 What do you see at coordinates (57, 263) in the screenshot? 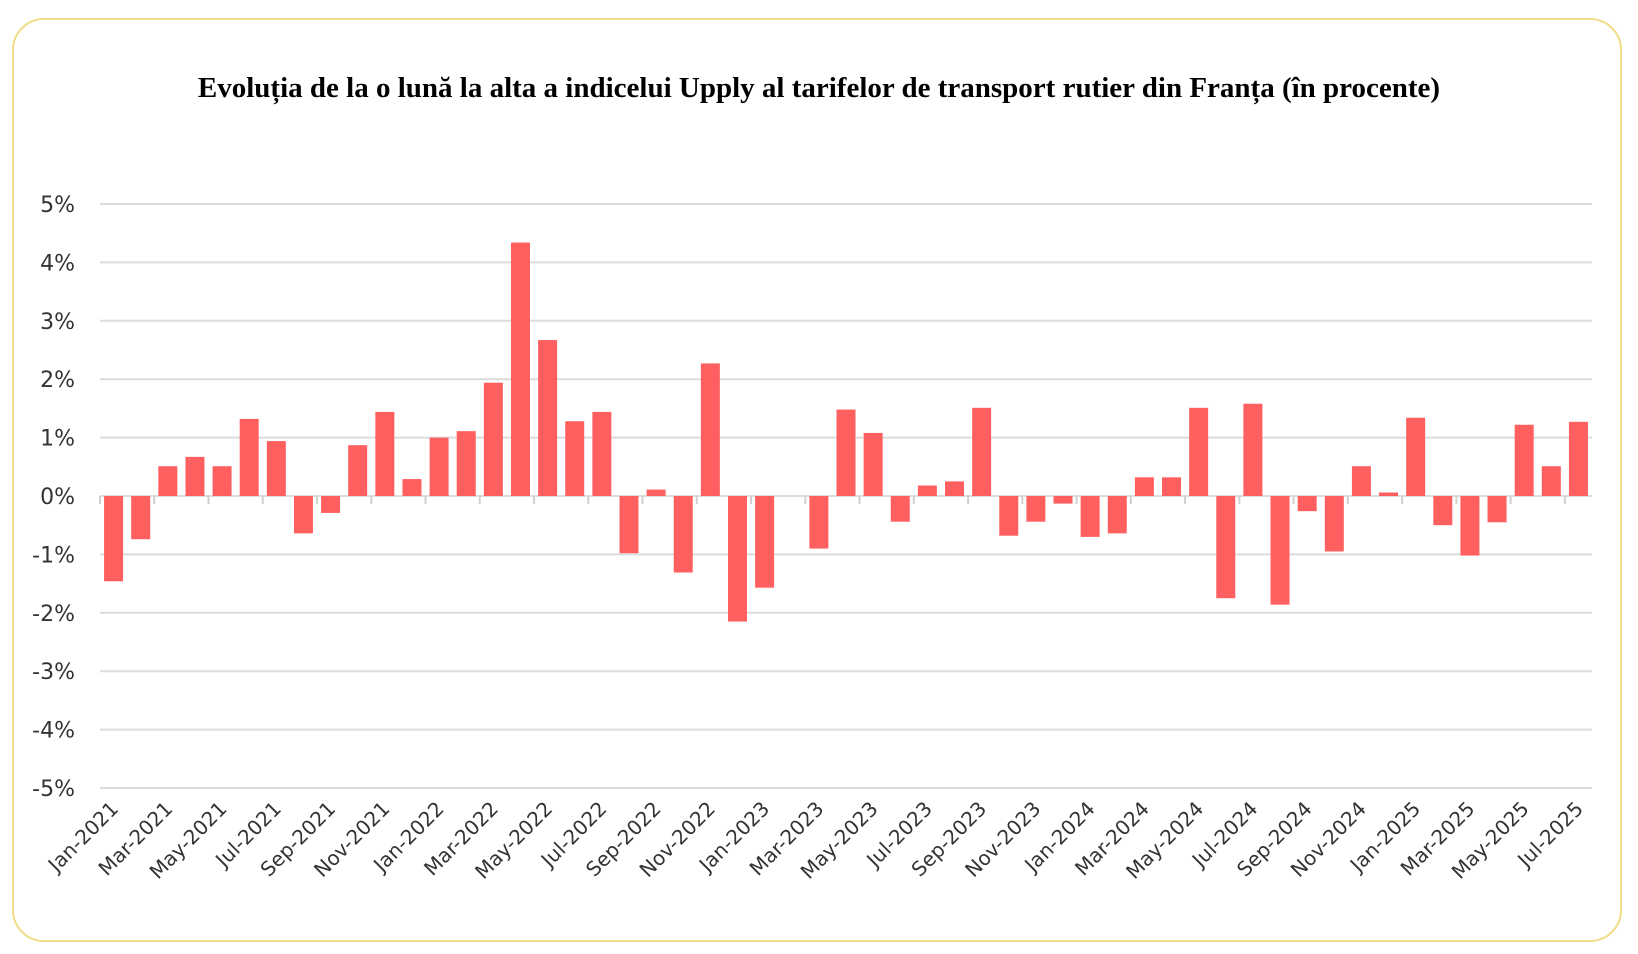
I see `y-tick-label: 4%` at bounding box center [57, 263].